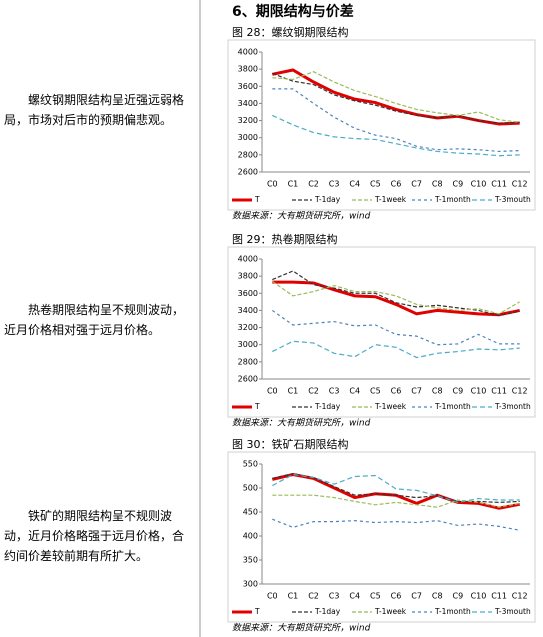 The width and height of the screenshot is (543, 637). What do you see at coordinates (290, 444) in the screenshot?
I see `chart-title: 图 30：铁矿石期限结构` at bounding box center [290, 444].